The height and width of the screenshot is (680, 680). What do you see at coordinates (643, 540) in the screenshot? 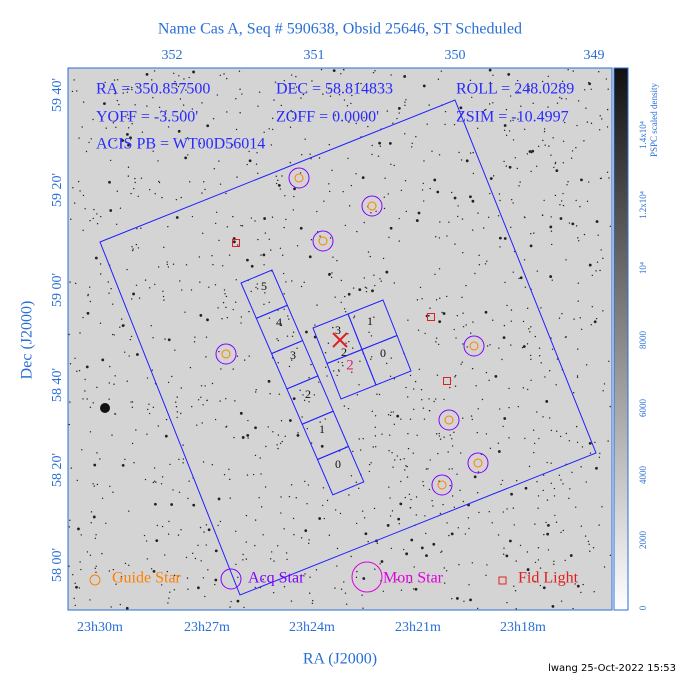
I see `colorbar-tick: 2000` at bounding box center [643, 540].